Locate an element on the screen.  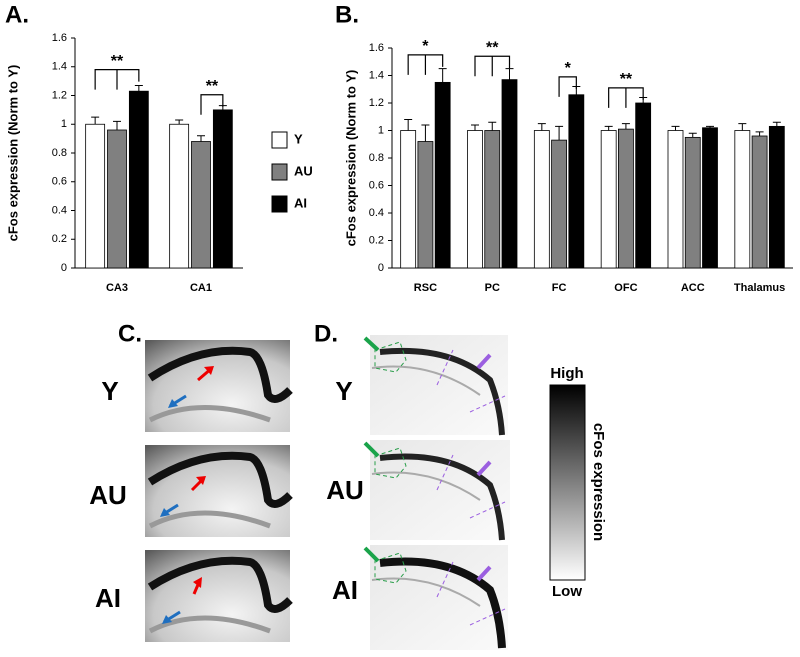
y-tick-label: 0 is located at coordinates (64, 268).